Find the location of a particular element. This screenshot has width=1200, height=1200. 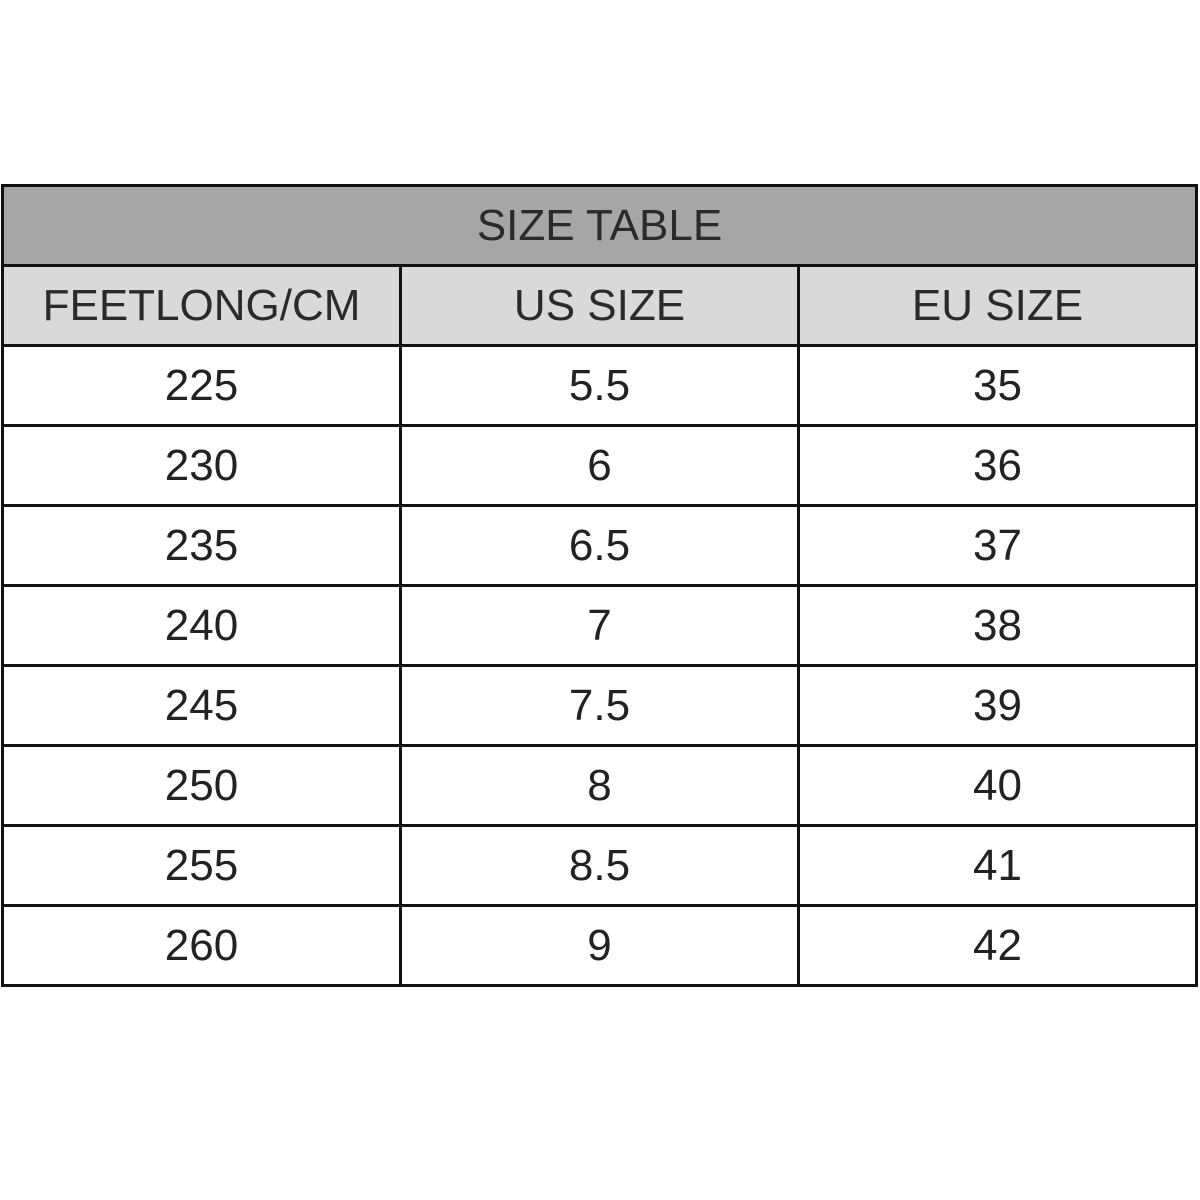

table-row: 235 6.5 37 is located at coordinates (599, 545).